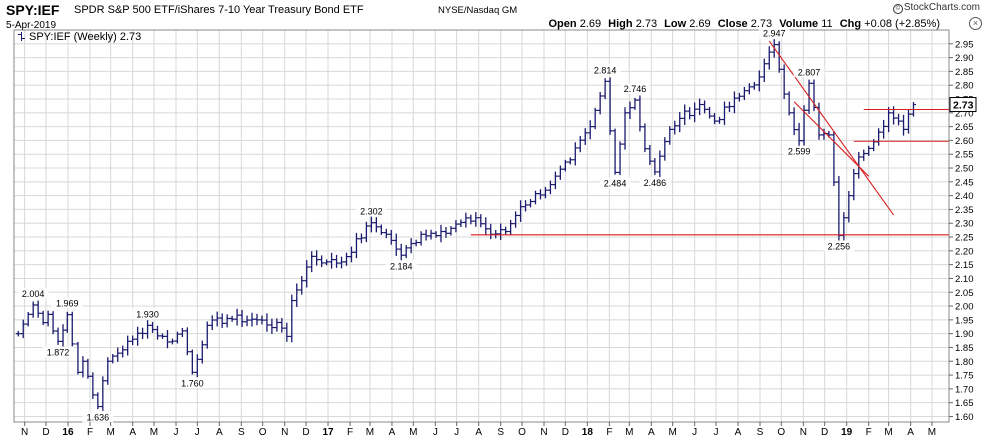 This screenshot has width=990, height=438. Describe the element at coordinates (33, 294) in the screenshot. I see `annotation-label: 2.004` at that location.